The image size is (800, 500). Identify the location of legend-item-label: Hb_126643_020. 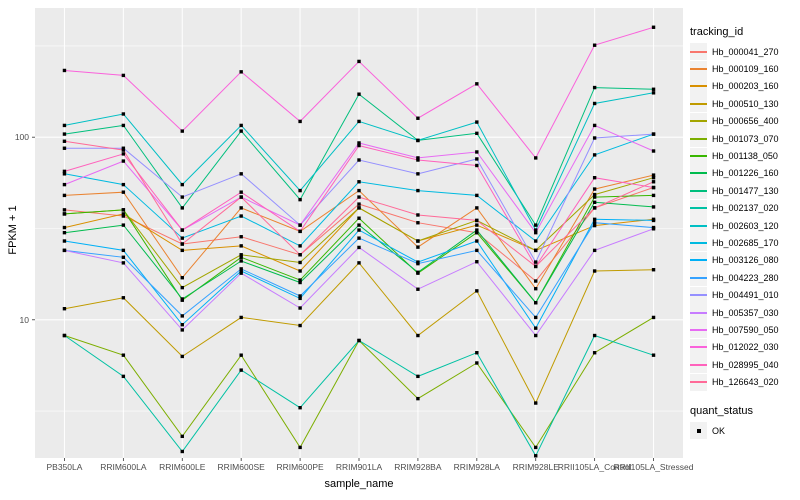
(745, 382).